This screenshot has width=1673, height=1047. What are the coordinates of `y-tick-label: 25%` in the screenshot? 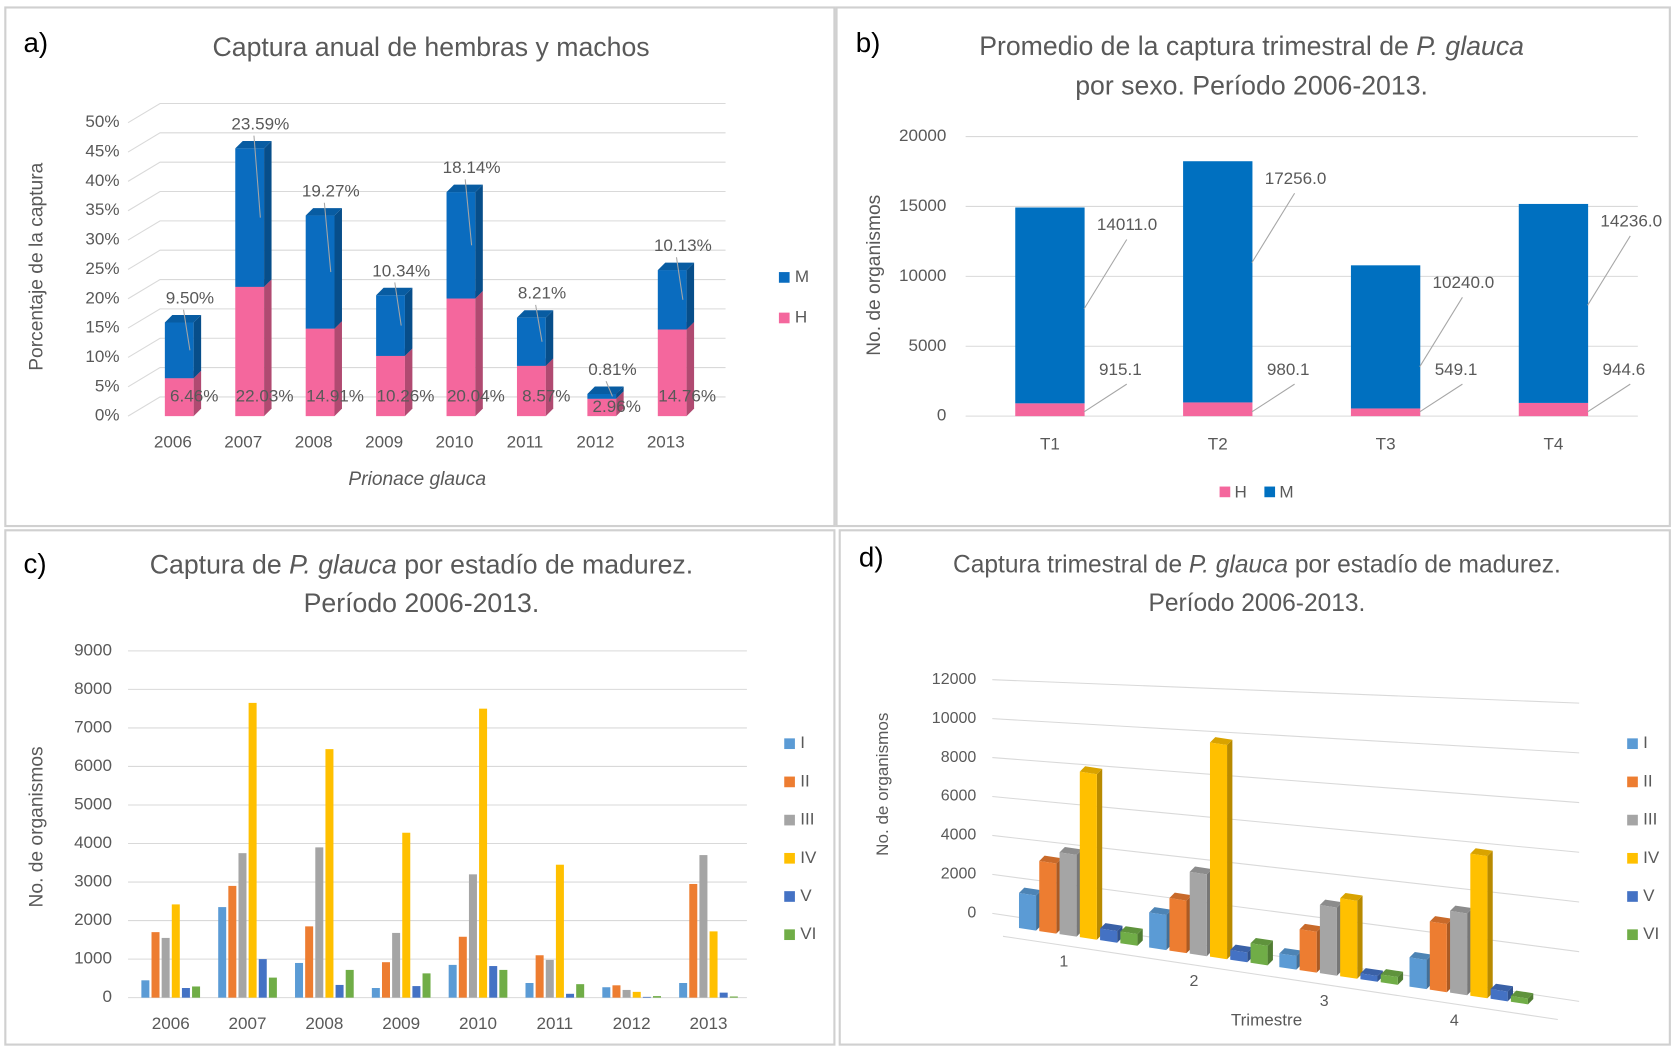 It's located at (102, 268).